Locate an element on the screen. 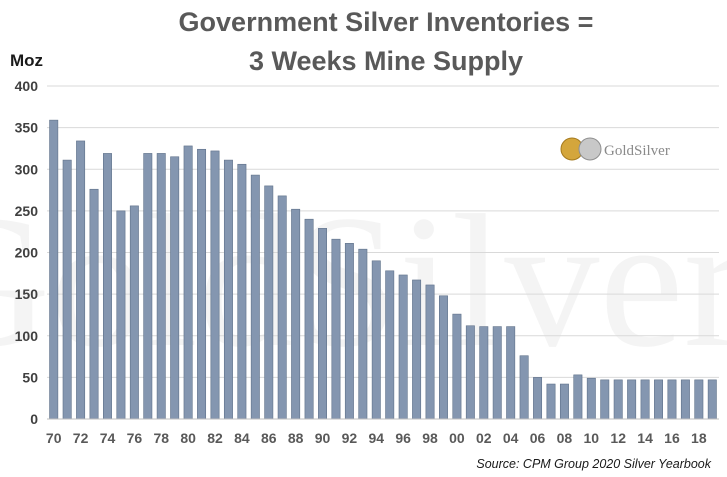  x-tick-label: 08 is located at coordinates (565, 438).